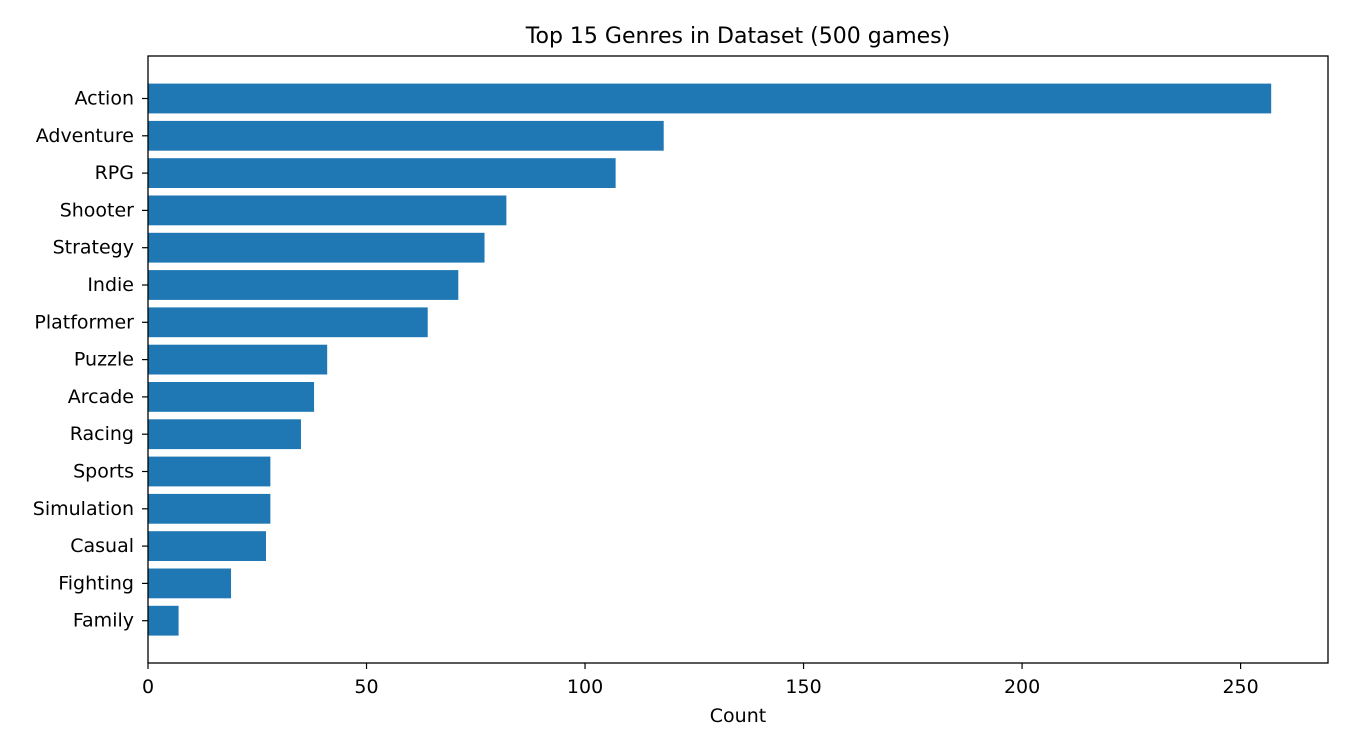 The image size is (1350, 754). I want to click on y-tick-label: Simulation, so click(83, 509).